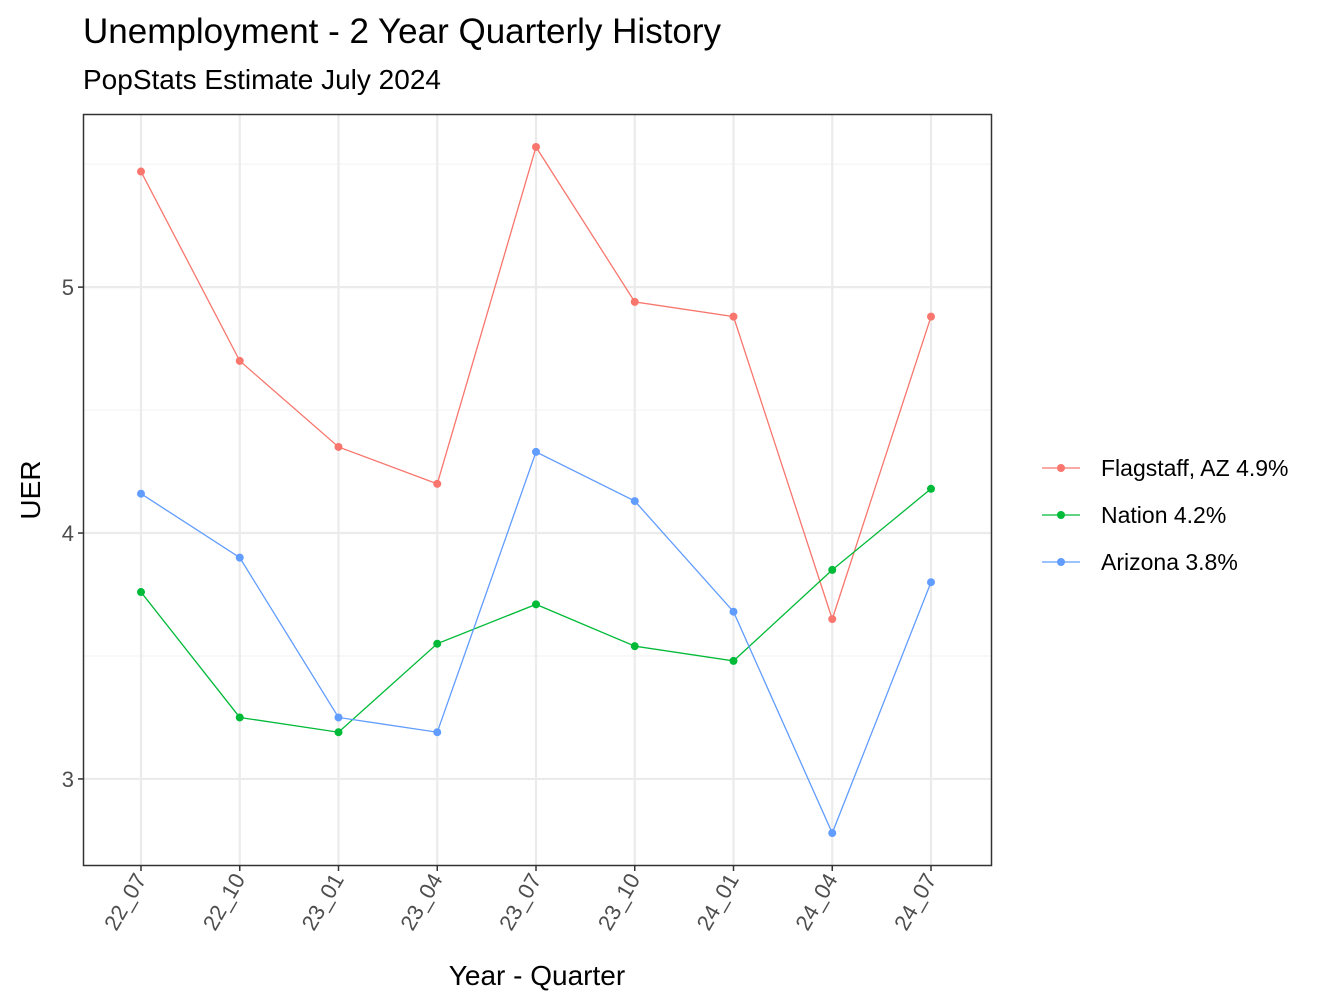  What do you see at coordinates (30, 489) in the screenshot?
I see `y-axis-title: UER` at bounding box center [30, 489].